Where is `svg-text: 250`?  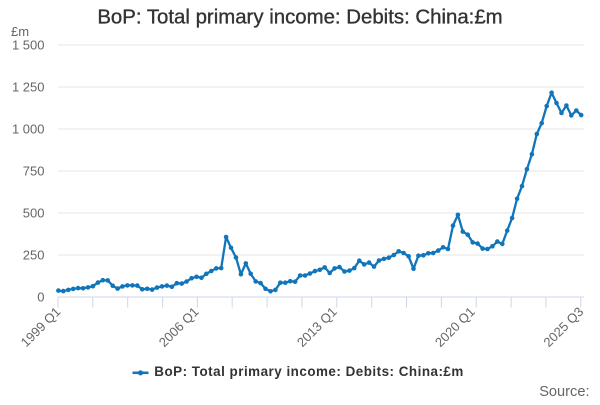
svg-text: 250 is located at coordinates (34, 255).